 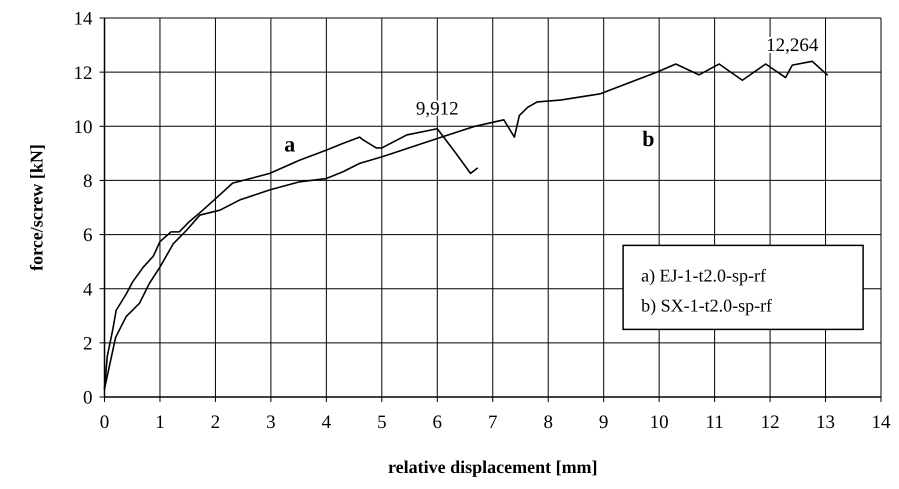 I want to click on y-tick-label: 2, so click(x=87, y=344).